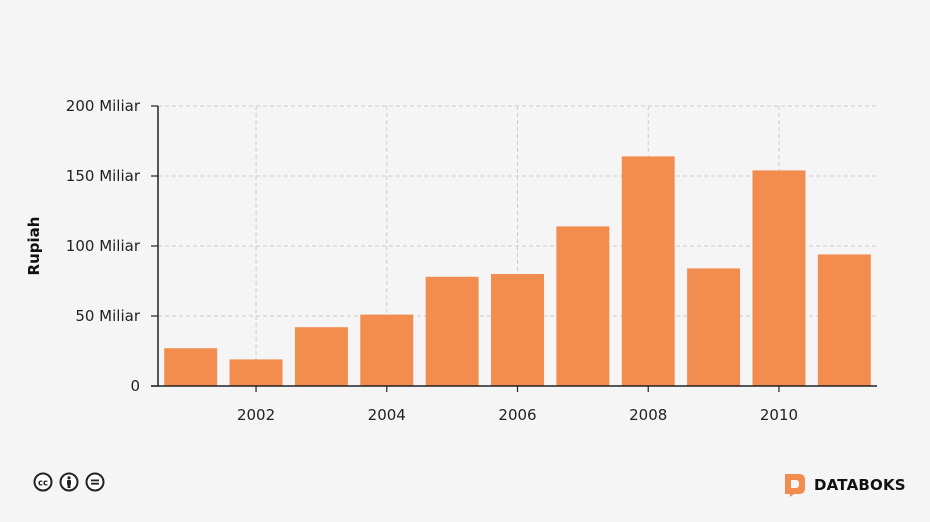  Describe the element at coordinates (517, 415) in the screenshot. I see `x-tick-label: 2006` at that location.